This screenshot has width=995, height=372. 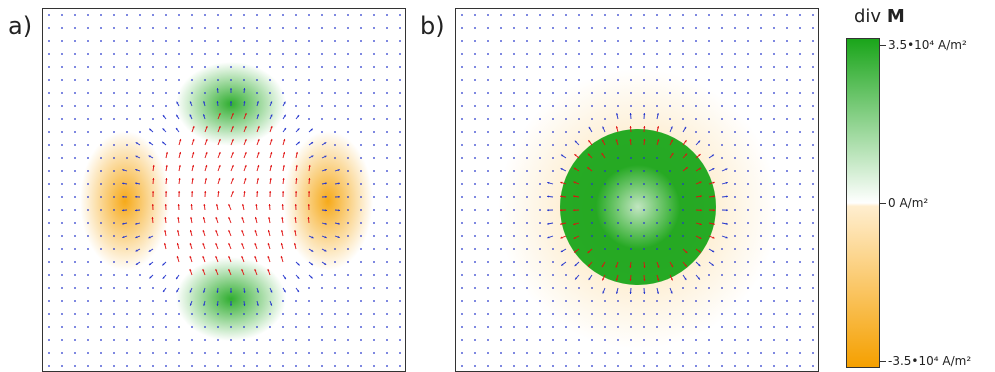 I want to click on panel-a-label: a), so click(x=20, y=26).